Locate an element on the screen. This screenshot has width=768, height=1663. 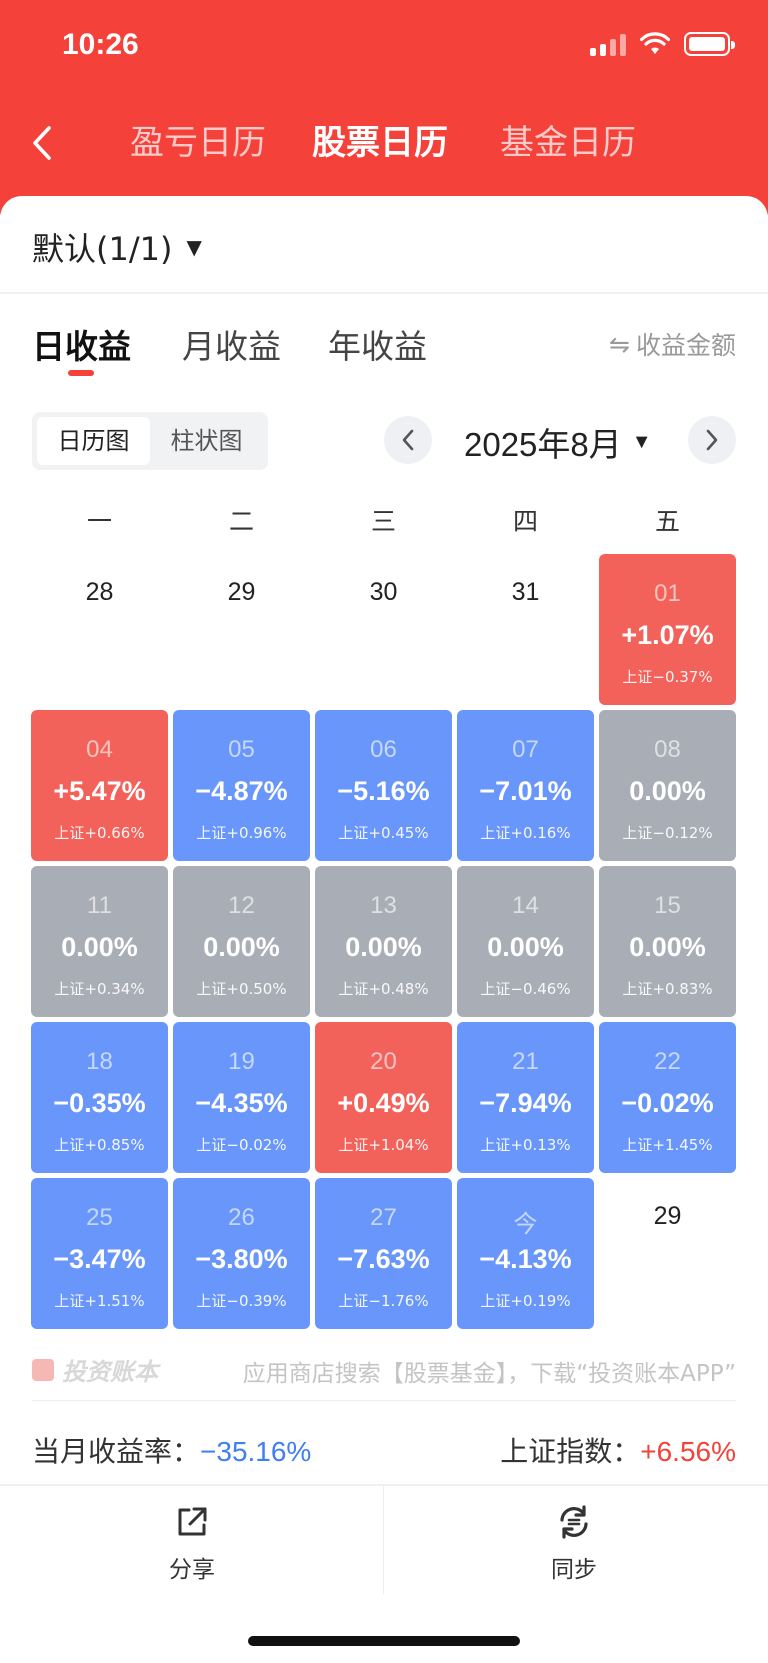
index-change: 上证+0.66% is located at coordinates (99, 833).